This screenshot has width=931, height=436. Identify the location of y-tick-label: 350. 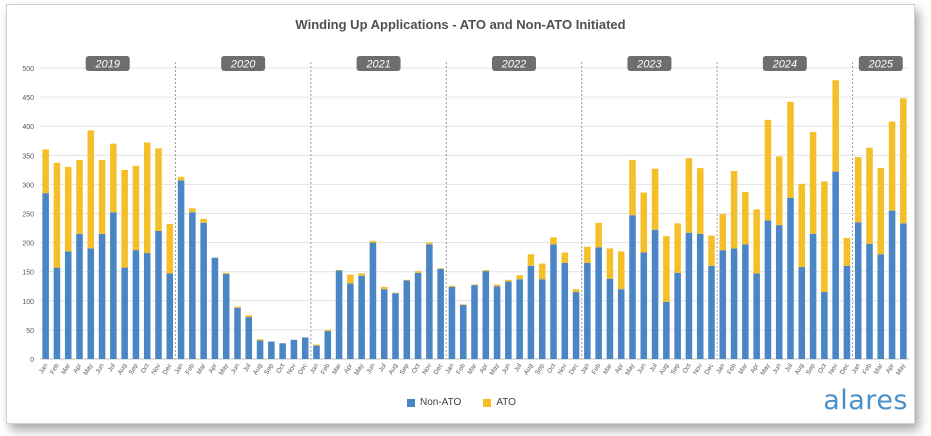
(28, 156).